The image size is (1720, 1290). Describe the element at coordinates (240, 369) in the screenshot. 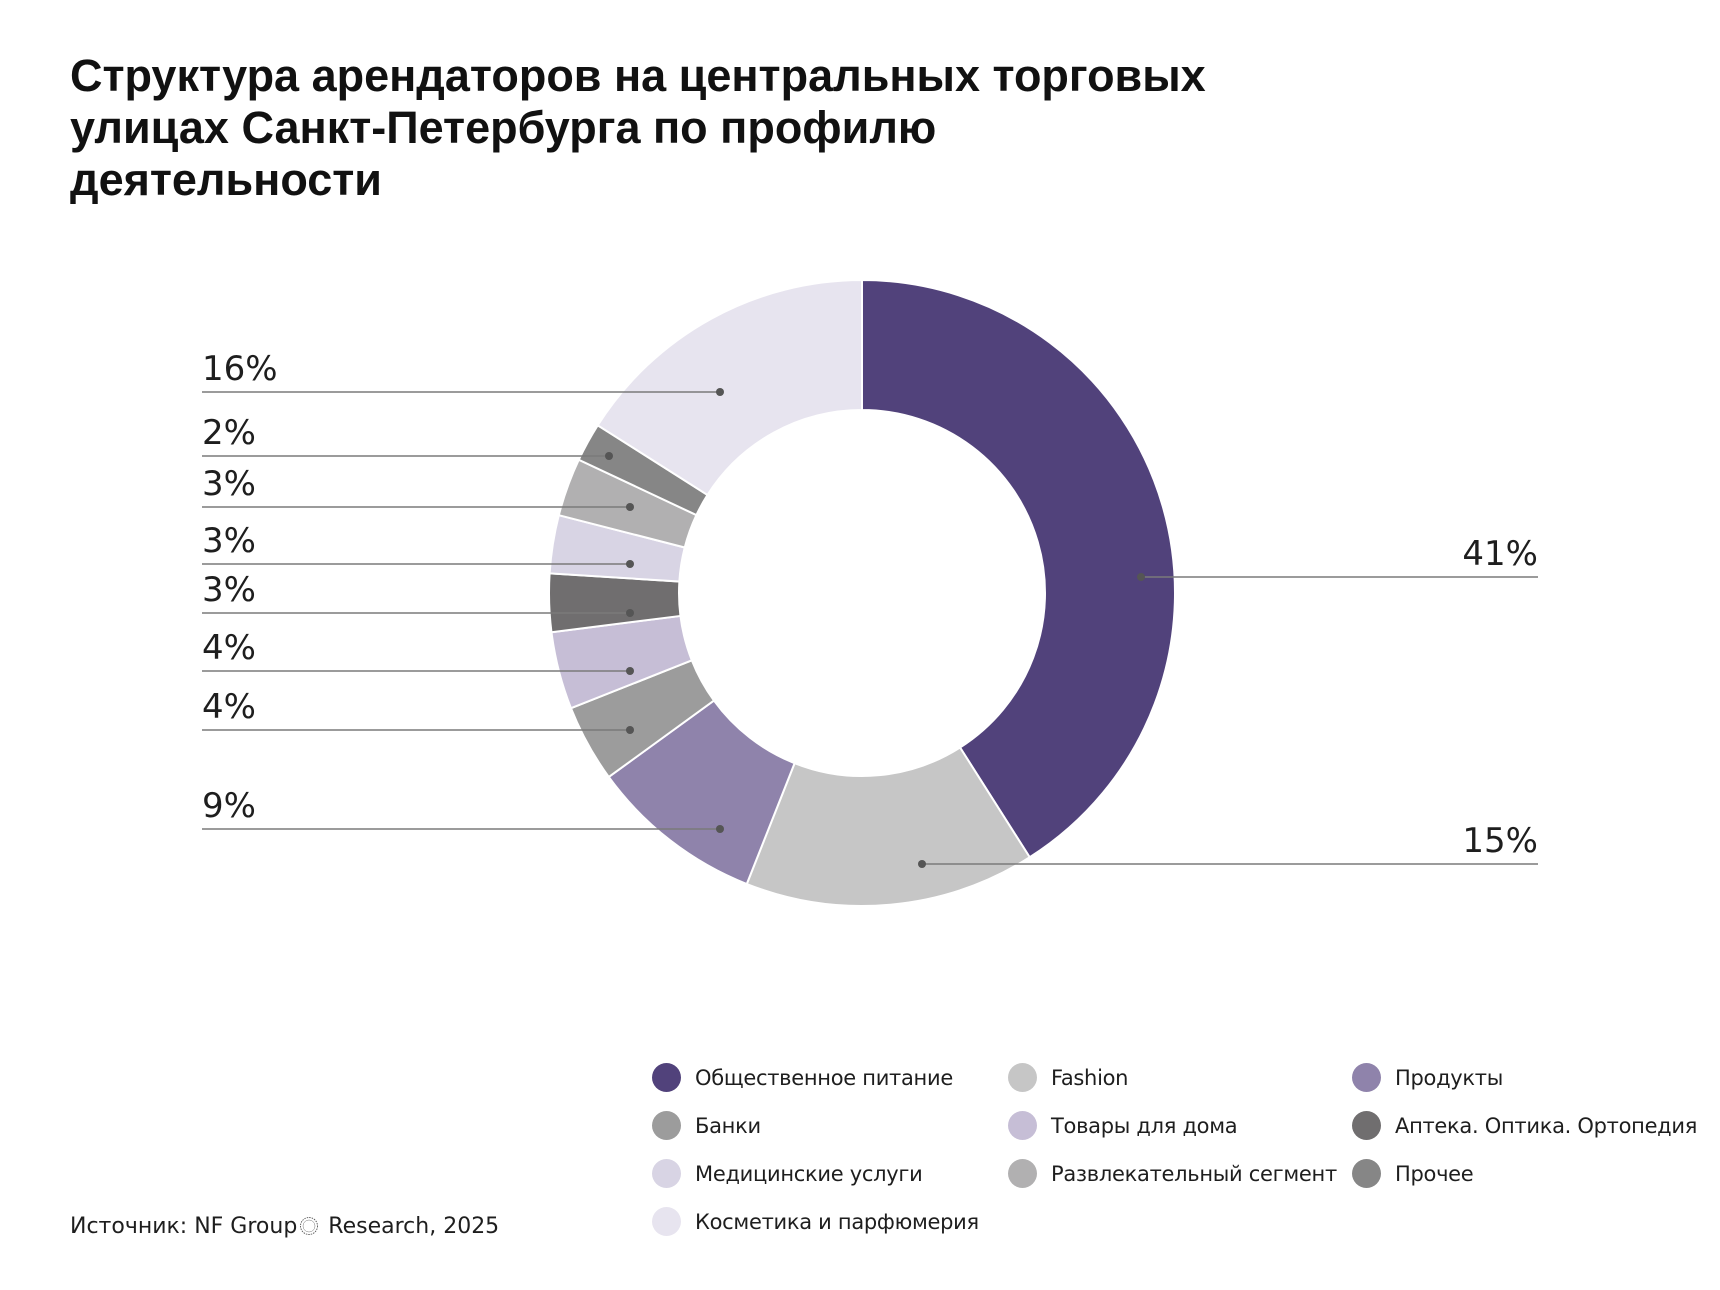

I see `data-label: 16%` at that location.